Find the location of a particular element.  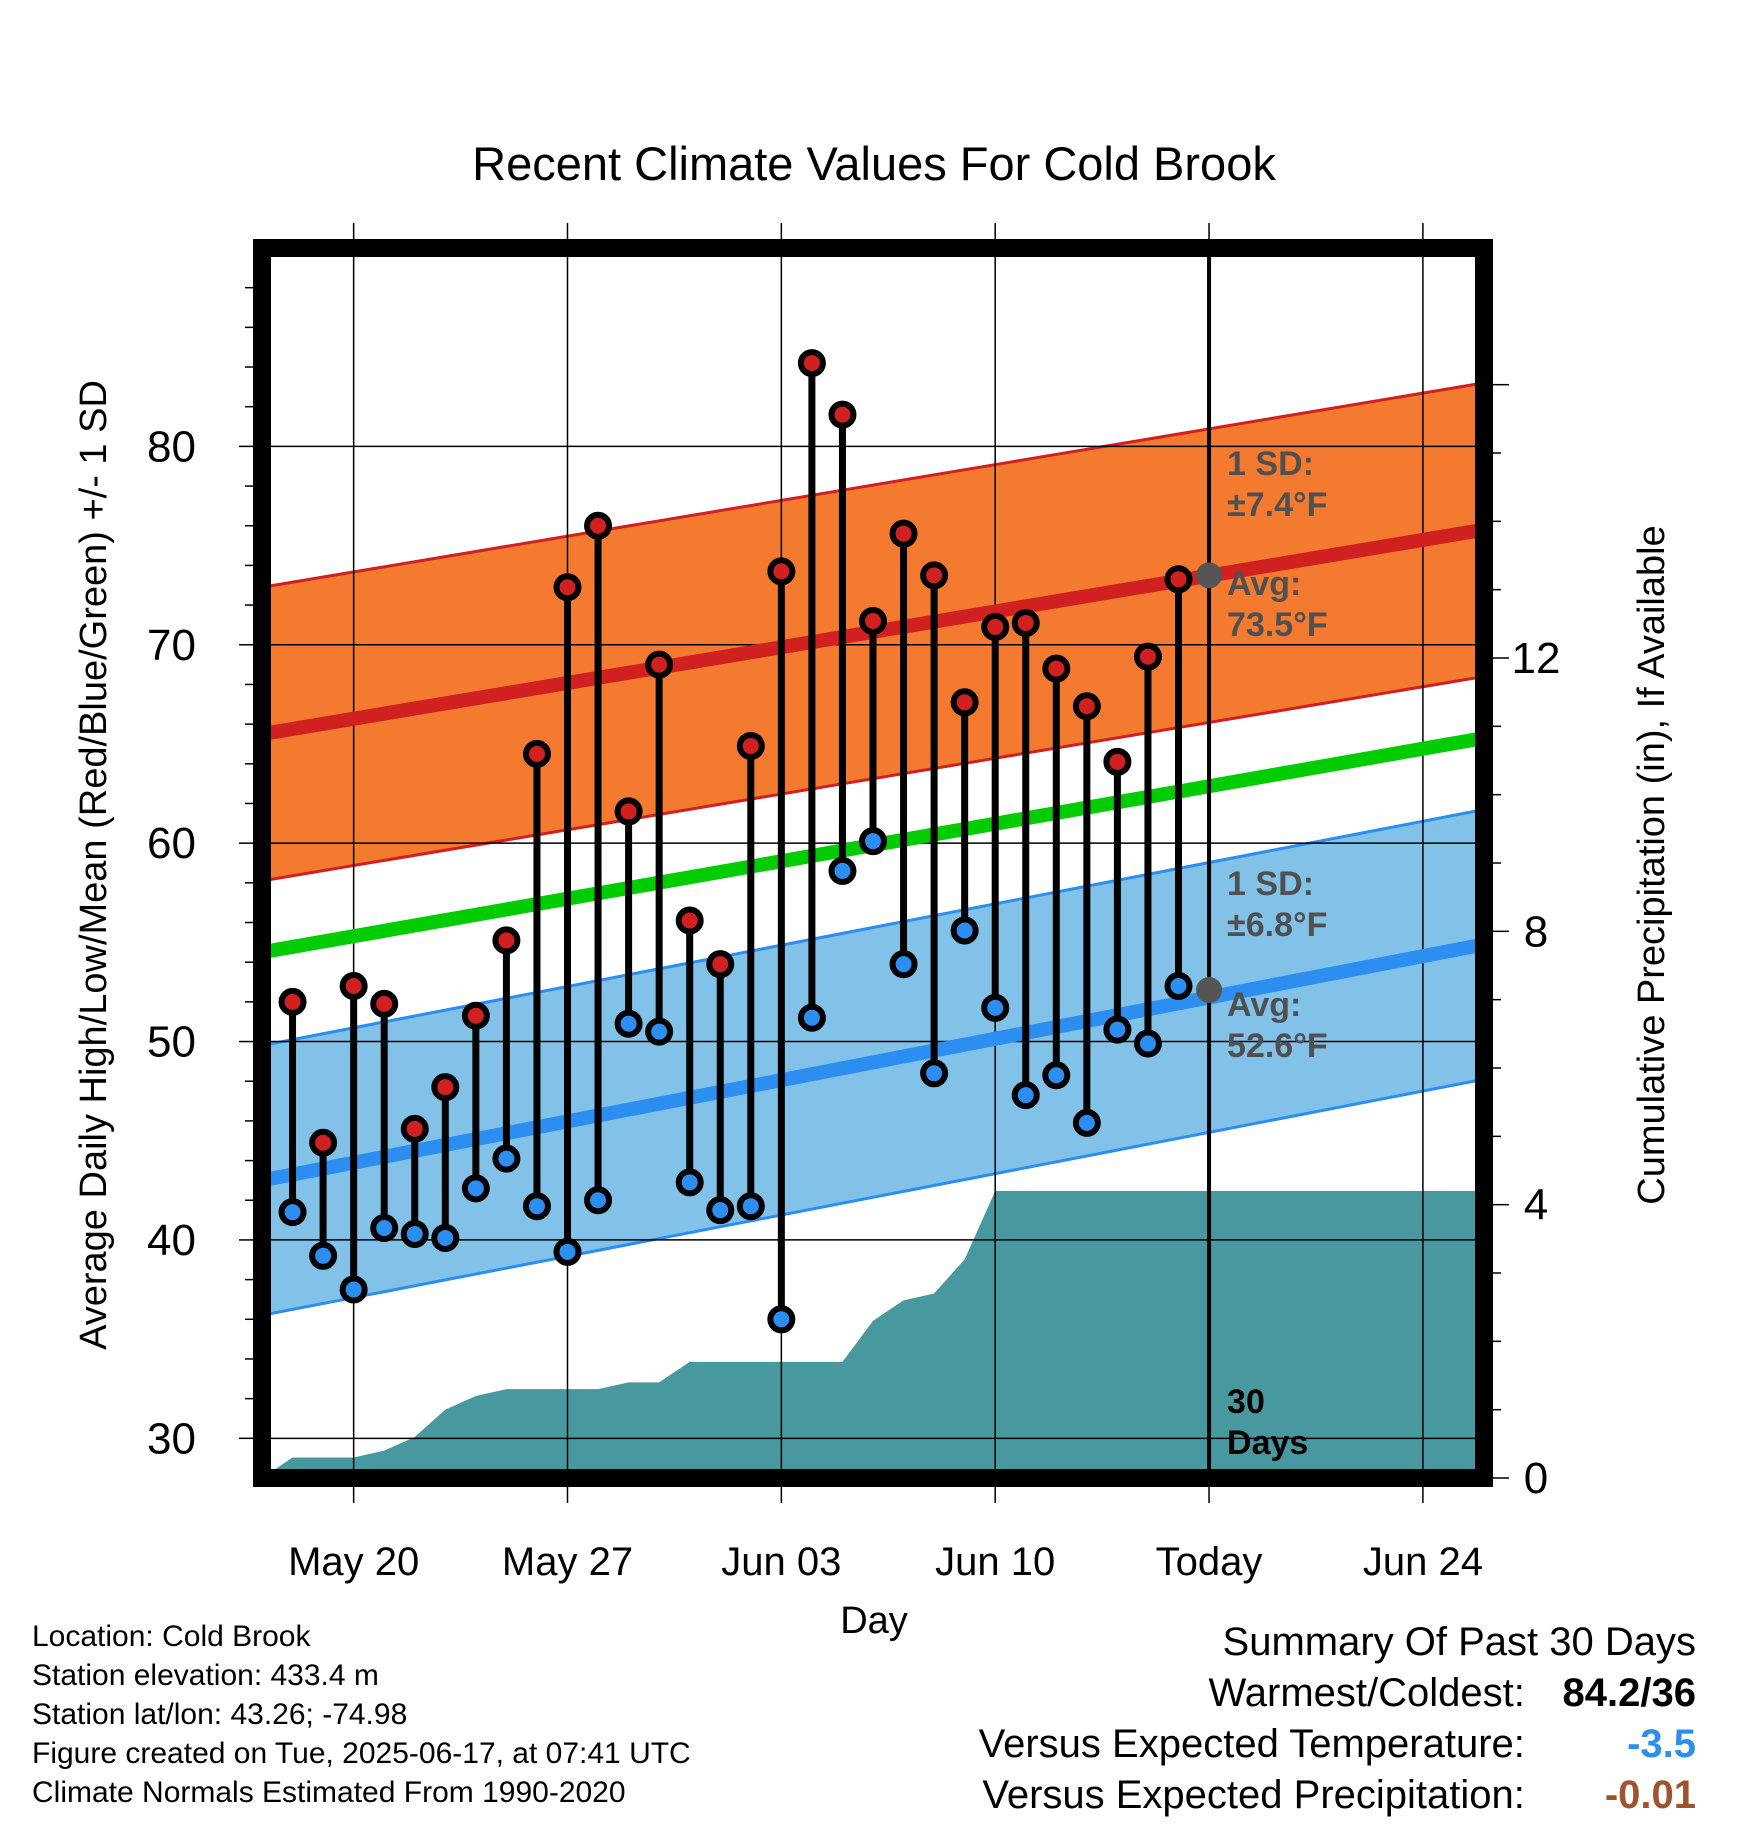

summary-warmest-row: Warmest/Coldest: 84.2/36 is located at coordinates (1338, 1693).